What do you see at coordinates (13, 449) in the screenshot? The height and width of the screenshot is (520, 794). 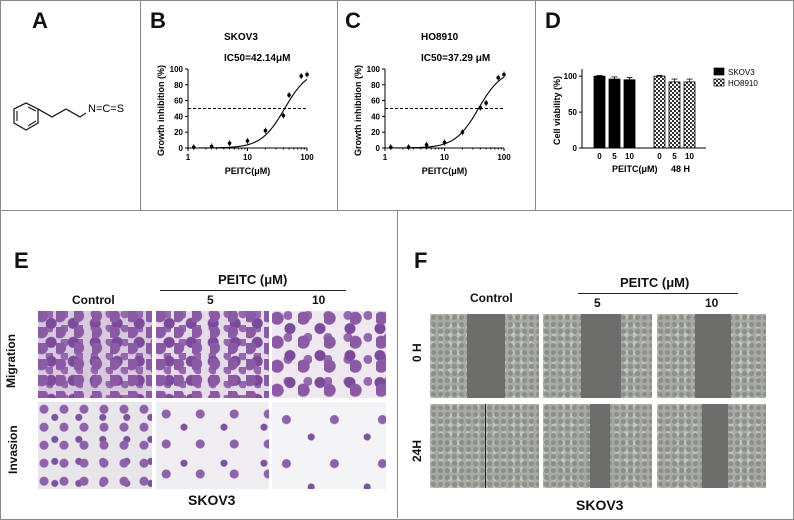 I see `row-label-invasion: Invasion` at bounding box center [13, 449].